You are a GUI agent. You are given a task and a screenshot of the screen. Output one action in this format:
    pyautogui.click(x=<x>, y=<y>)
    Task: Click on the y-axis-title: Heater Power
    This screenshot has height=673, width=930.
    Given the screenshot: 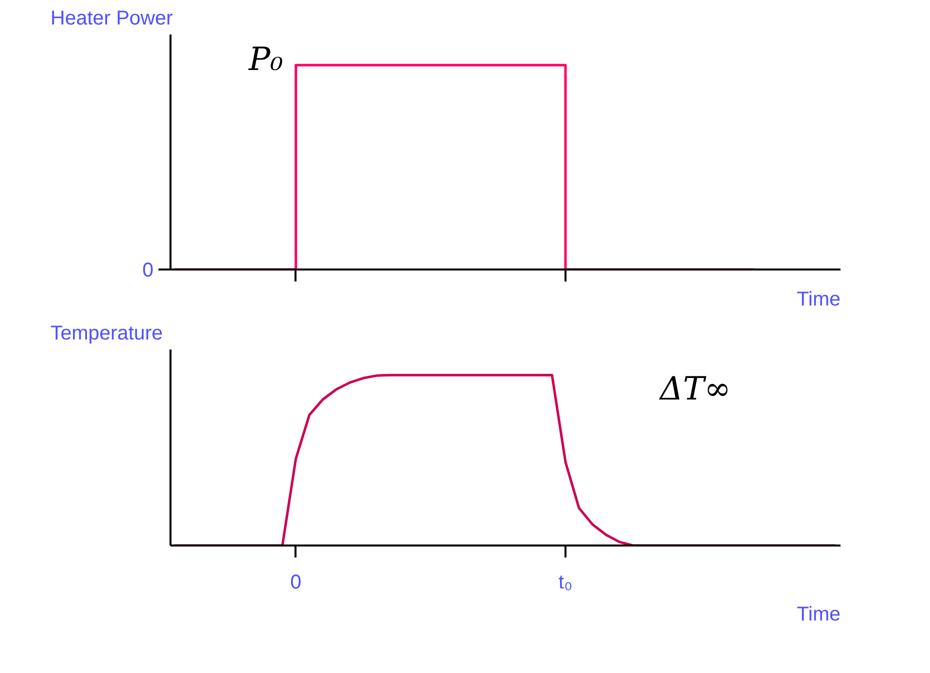 What is the action you would take?
    pyautogui.click(x=112, y=19)
    